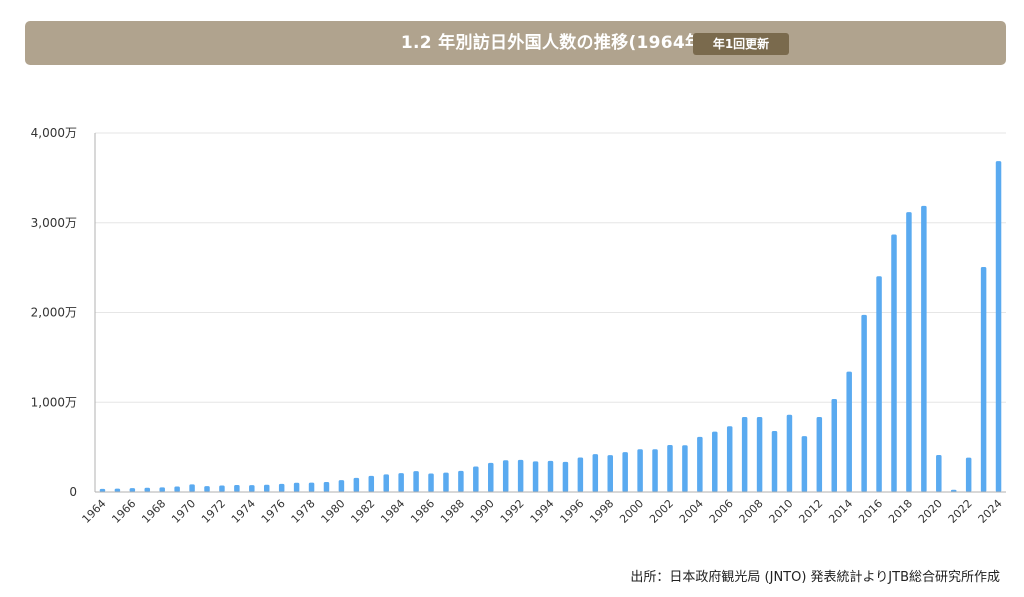 The height and width of the screenshot is (597, 1024). Describe the element at coordinates (177, 489) in the screenshot. I see `bar-1969` at that location.